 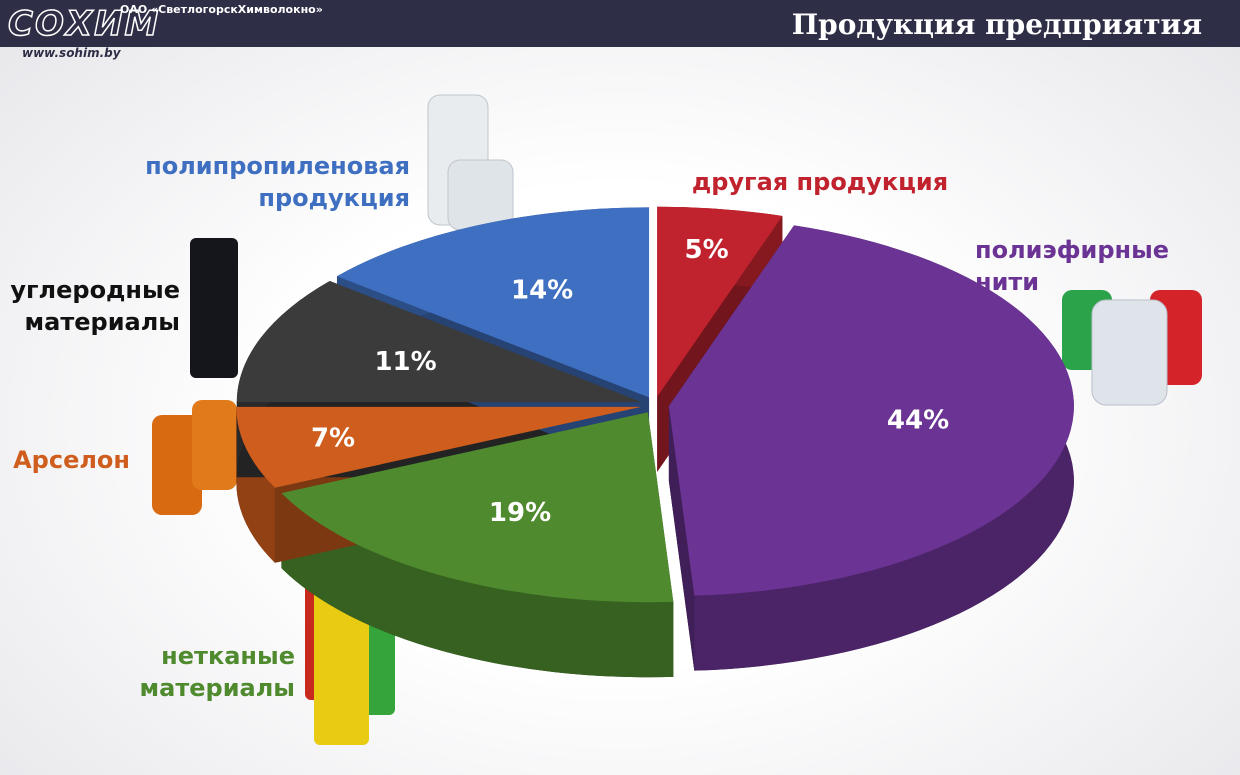 What do you see at coordinates (71, 53) in the screenshot?
I see `site-url: www.sohim.by` at bounding box center [71, 53].